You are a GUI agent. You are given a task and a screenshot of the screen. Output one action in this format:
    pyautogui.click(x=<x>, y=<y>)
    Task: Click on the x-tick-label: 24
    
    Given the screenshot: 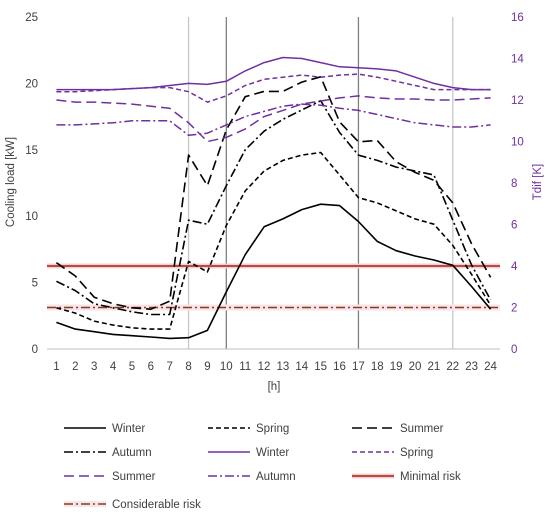 What is the action you would take?
    pyautogui.click(x=490, y=367)
    